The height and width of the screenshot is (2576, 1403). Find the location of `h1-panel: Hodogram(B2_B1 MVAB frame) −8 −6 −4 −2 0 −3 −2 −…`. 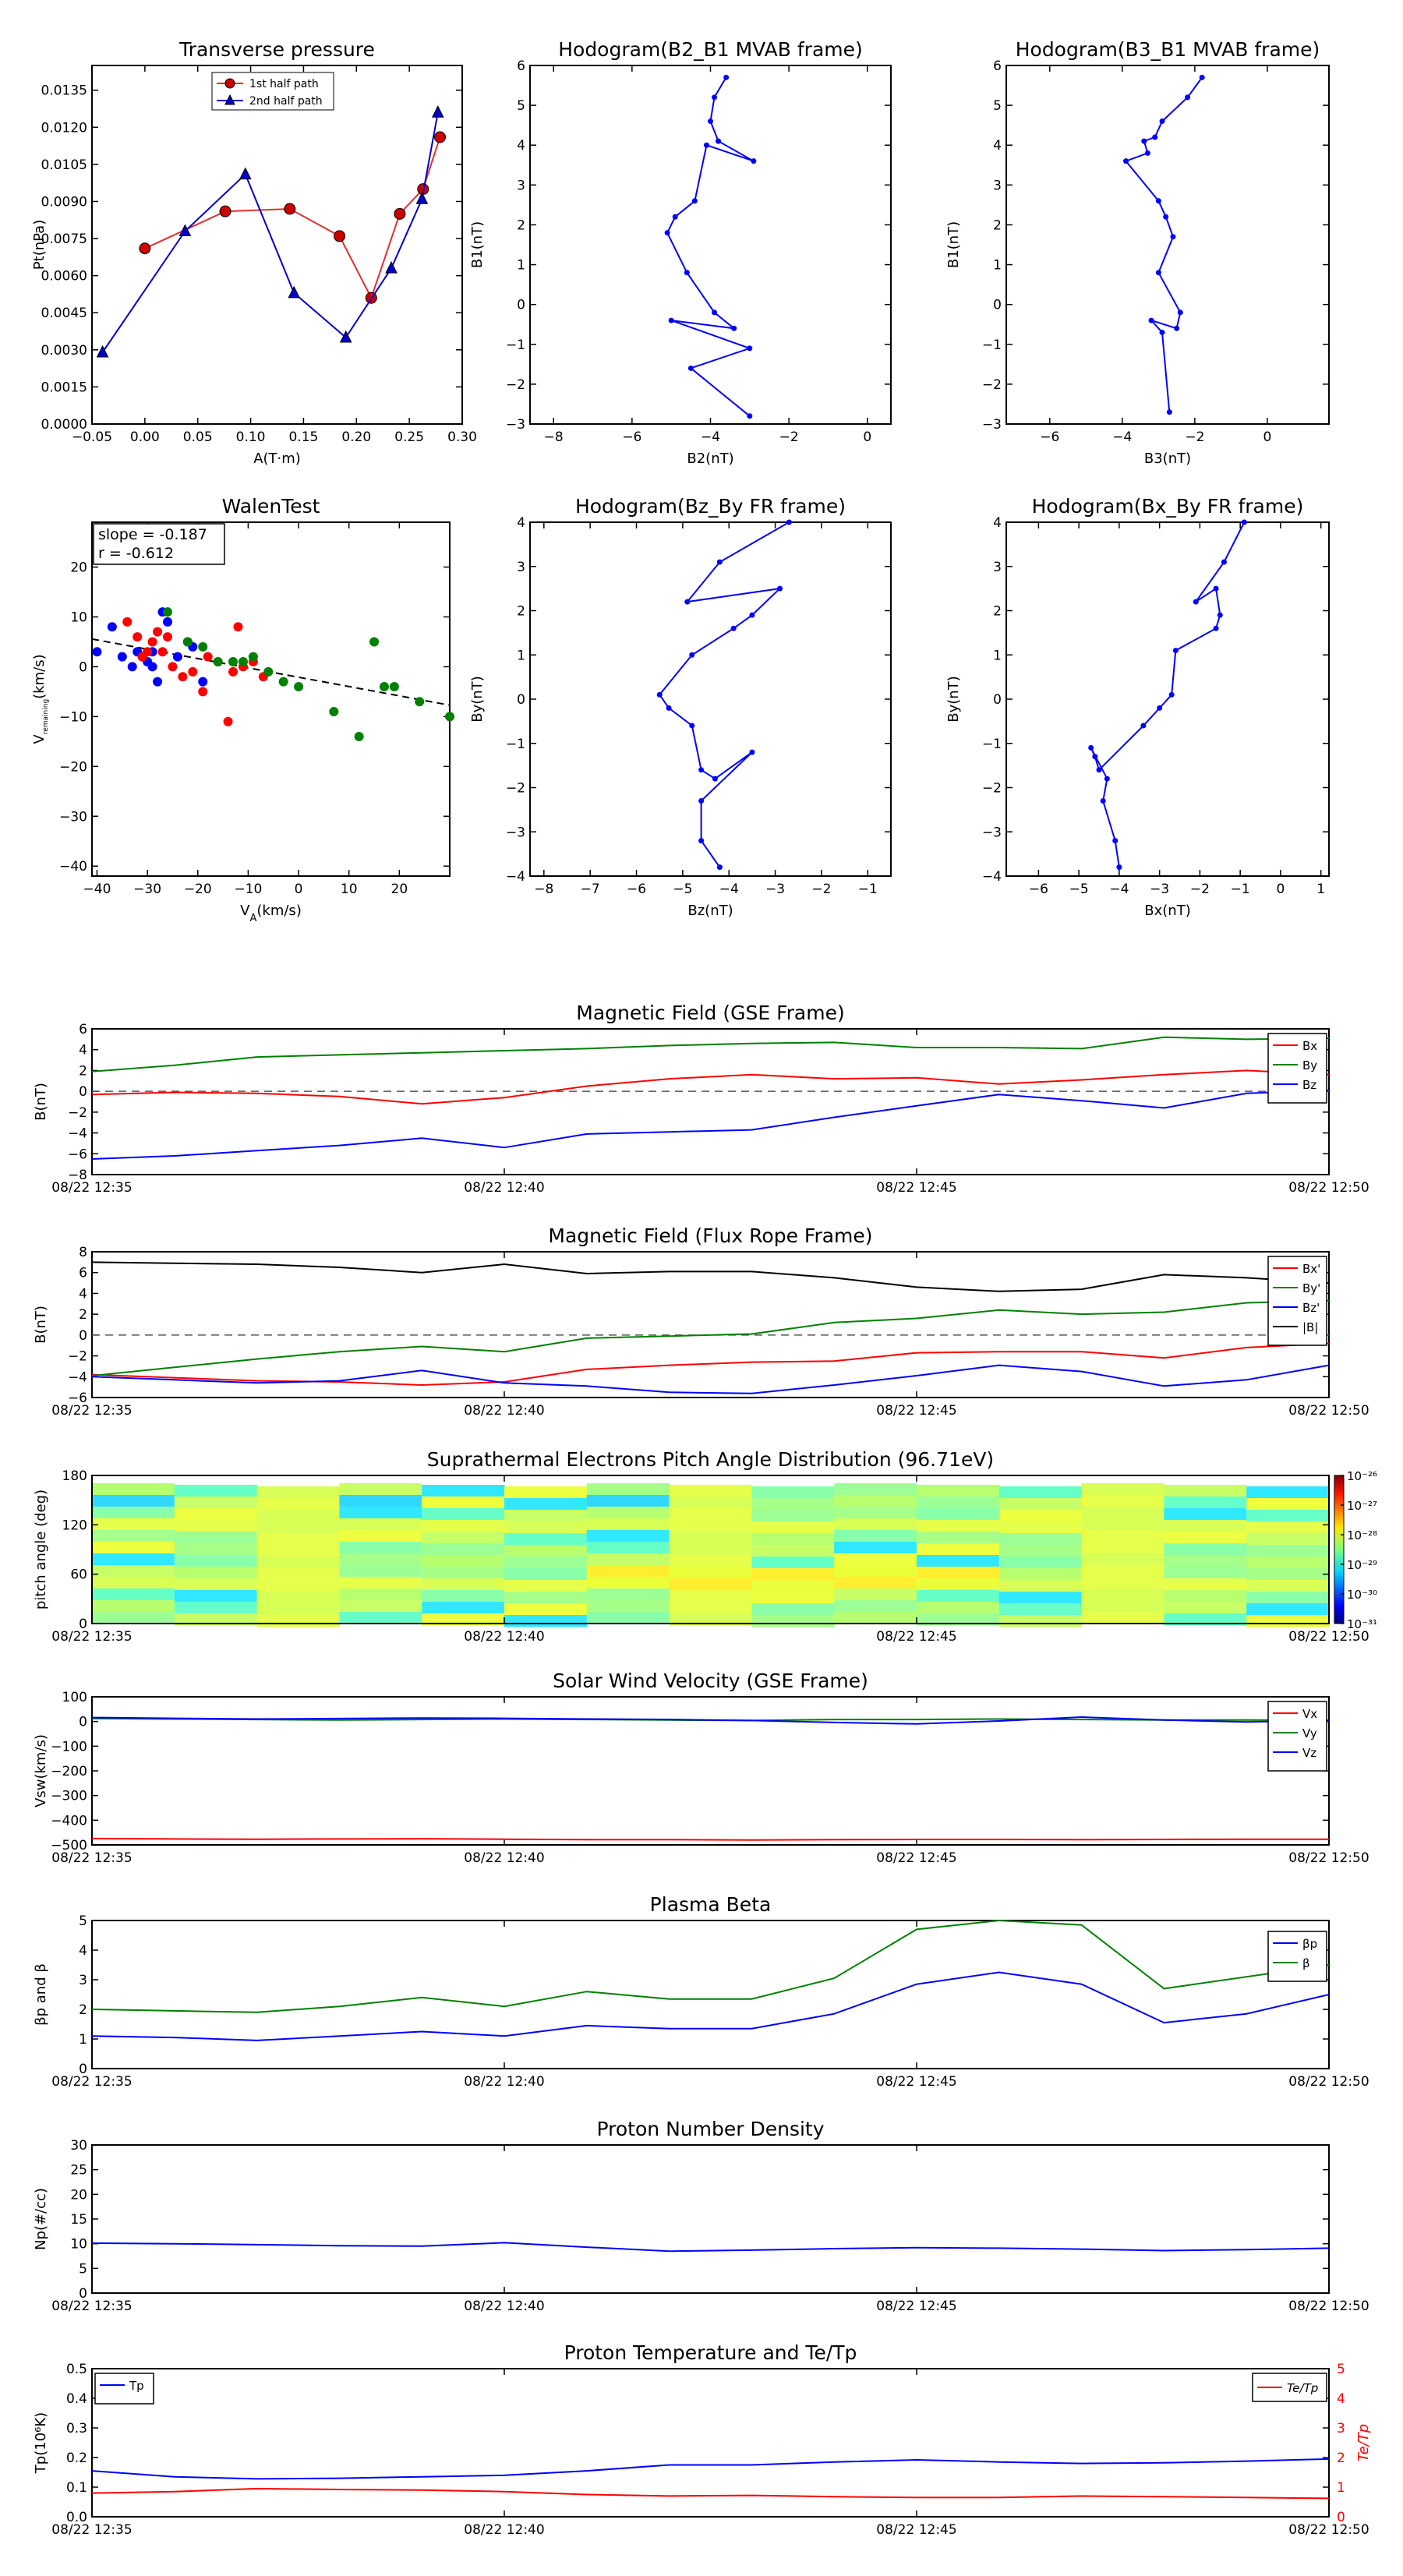

h1-panel: Hodogram(B2_B1 MVAB frame) −8 −6 −4 −2 0 −3 −2 −… is located at coordinates (680, 252).